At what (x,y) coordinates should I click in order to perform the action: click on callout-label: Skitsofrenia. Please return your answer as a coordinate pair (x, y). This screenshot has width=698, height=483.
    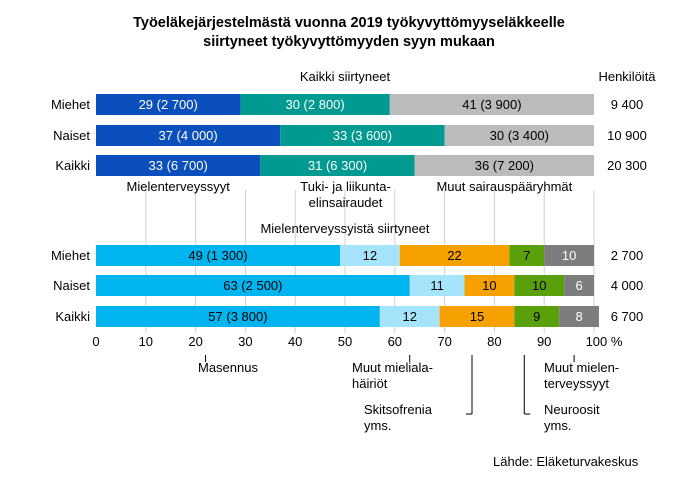
    Looking at the image, I should click on (398, 409).